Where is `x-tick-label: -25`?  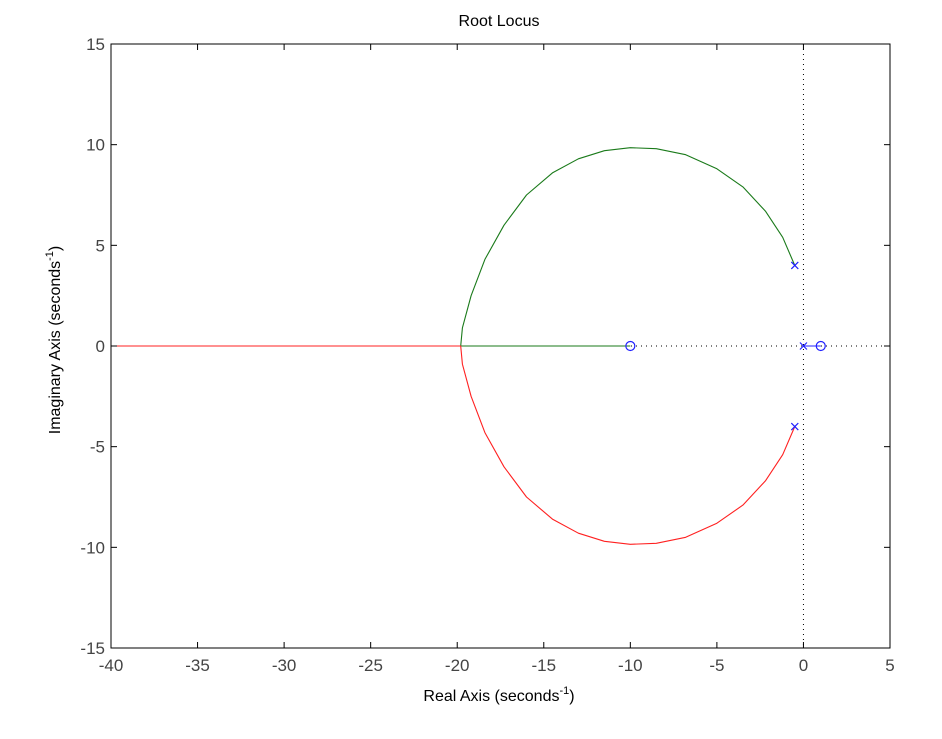 x-tick-label: -25 is located at coordinates (370, 665).